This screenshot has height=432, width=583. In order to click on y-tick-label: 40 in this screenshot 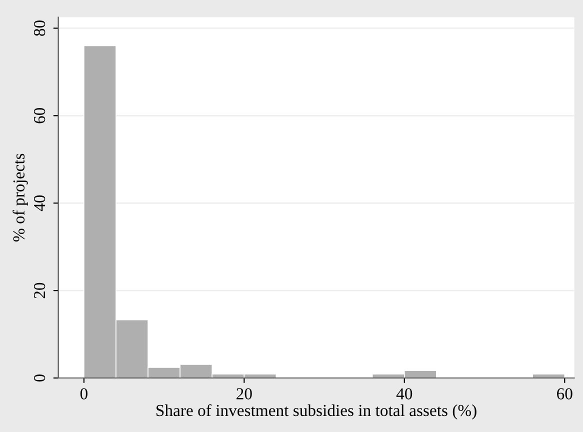, I will do `click(40, 203)`.